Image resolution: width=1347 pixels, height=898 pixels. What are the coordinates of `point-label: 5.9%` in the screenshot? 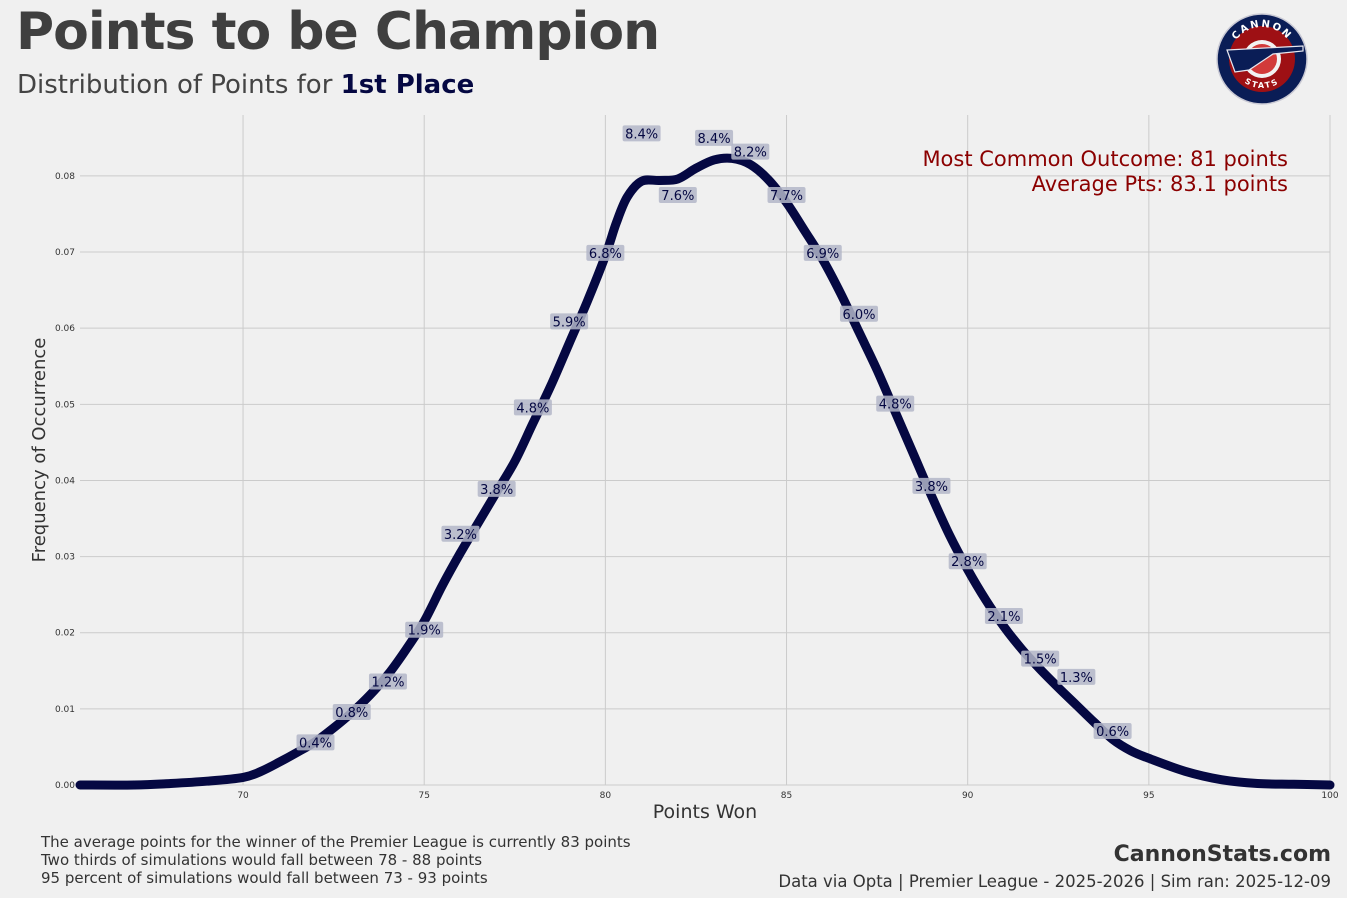 It's located at (569, 322).